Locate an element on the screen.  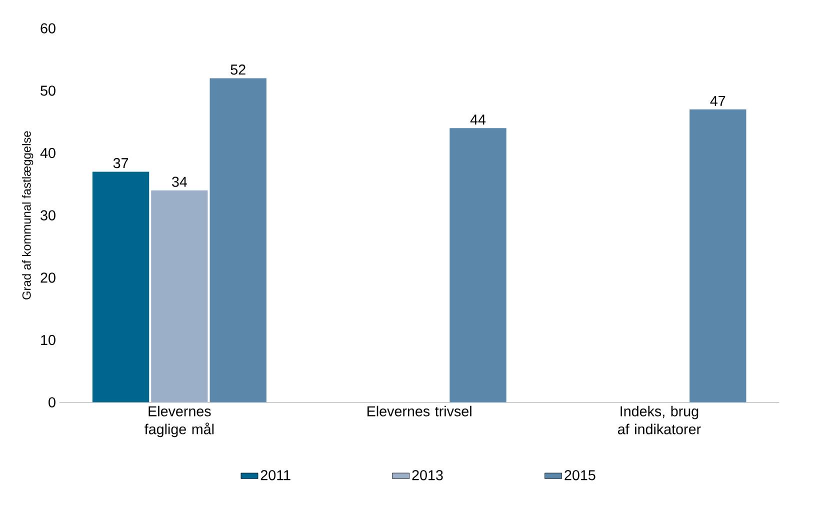
y-tick-label: 40 is located at coordinates (48, 153).